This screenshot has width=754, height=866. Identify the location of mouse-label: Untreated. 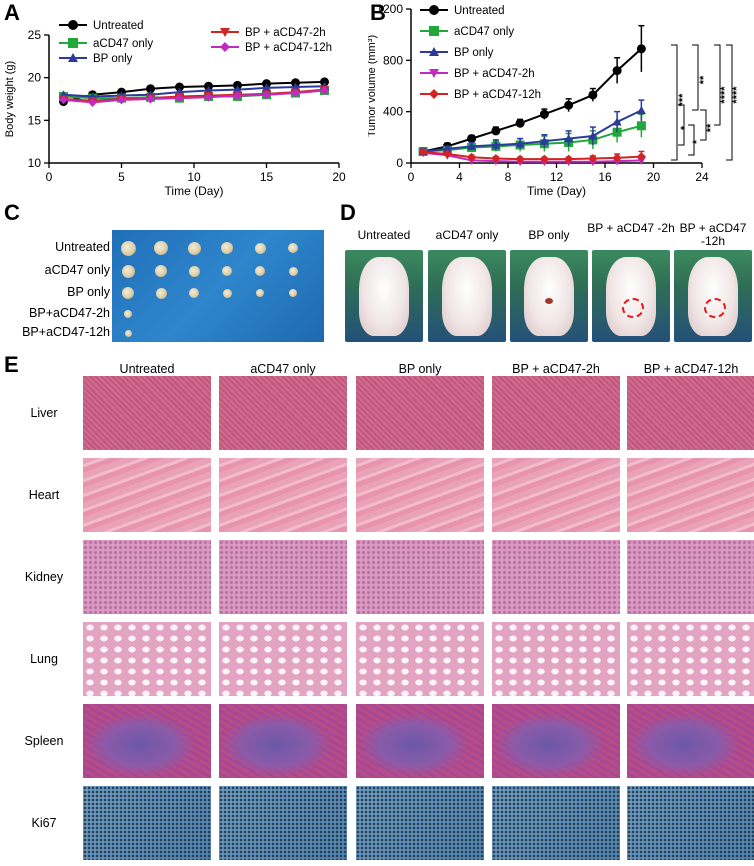
(384, 235).